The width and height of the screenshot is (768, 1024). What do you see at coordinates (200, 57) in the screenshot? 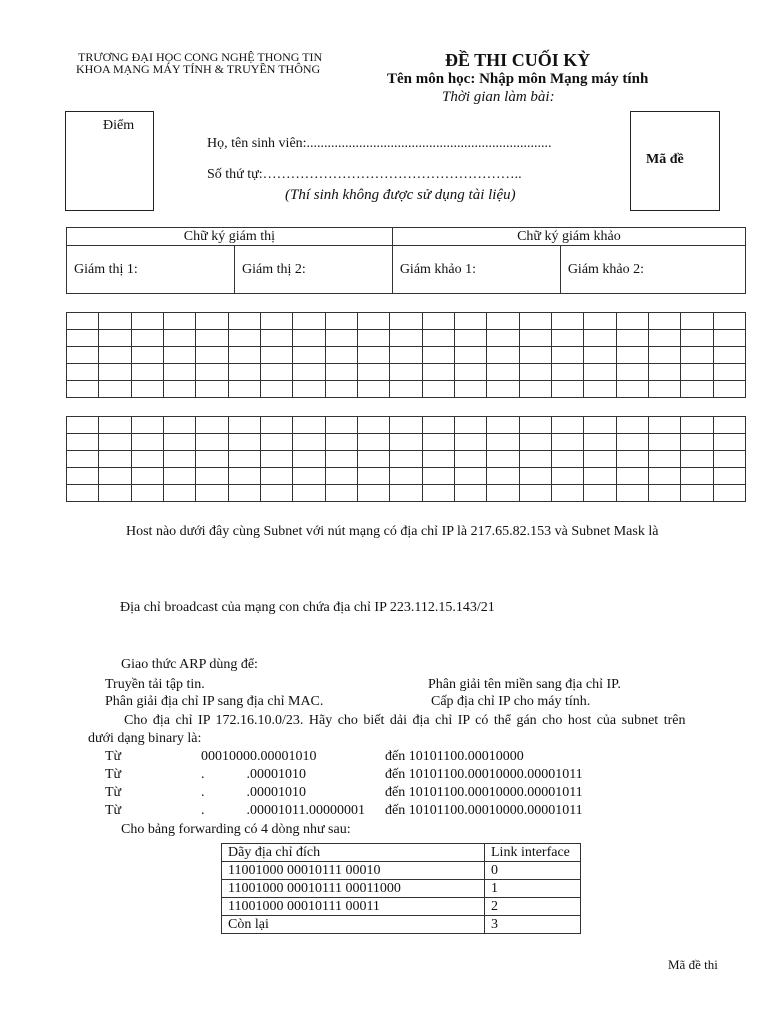
I see `university-name: TRƯƠNG ĐẠI HỌC CONG NGHỆ THONG TIN` at bounding box center [200, 57].